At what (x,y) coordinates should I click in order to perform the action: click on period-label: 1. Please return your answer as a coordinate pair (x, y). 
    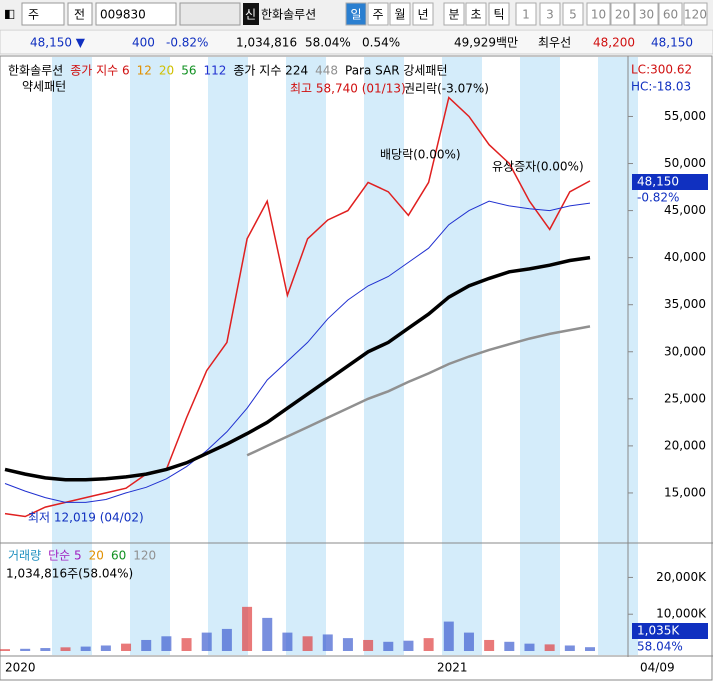
    Looking at the image, I should click on (526, 15).